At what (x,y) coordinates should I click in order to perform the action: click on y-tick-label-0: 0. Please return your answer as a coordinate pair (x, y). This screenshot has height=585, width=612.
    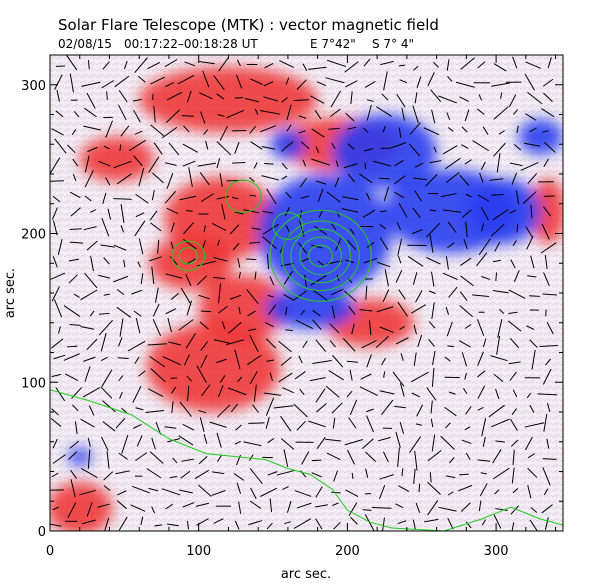
    Looking at the image, I should click on (42, 532).